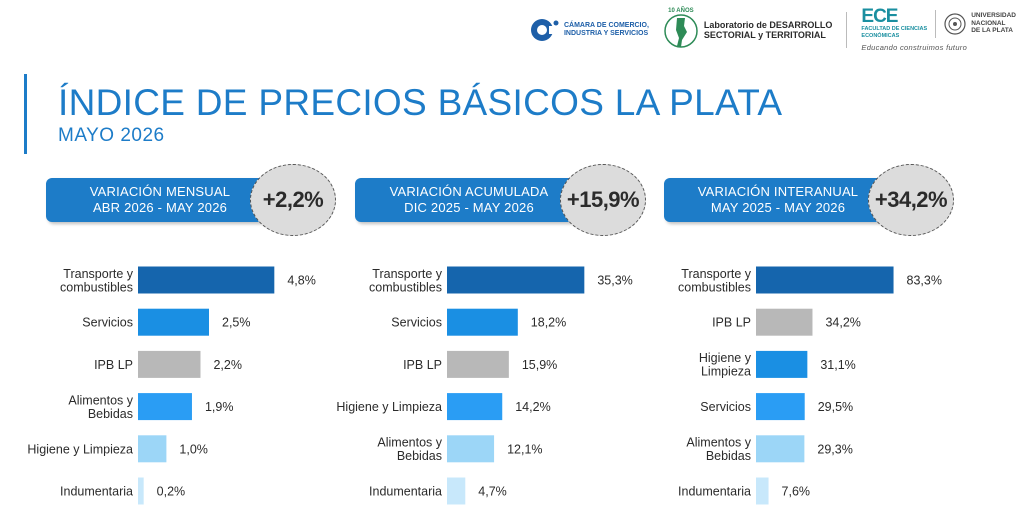  I want to click on value-label: 29,3%, so click(834, 449).